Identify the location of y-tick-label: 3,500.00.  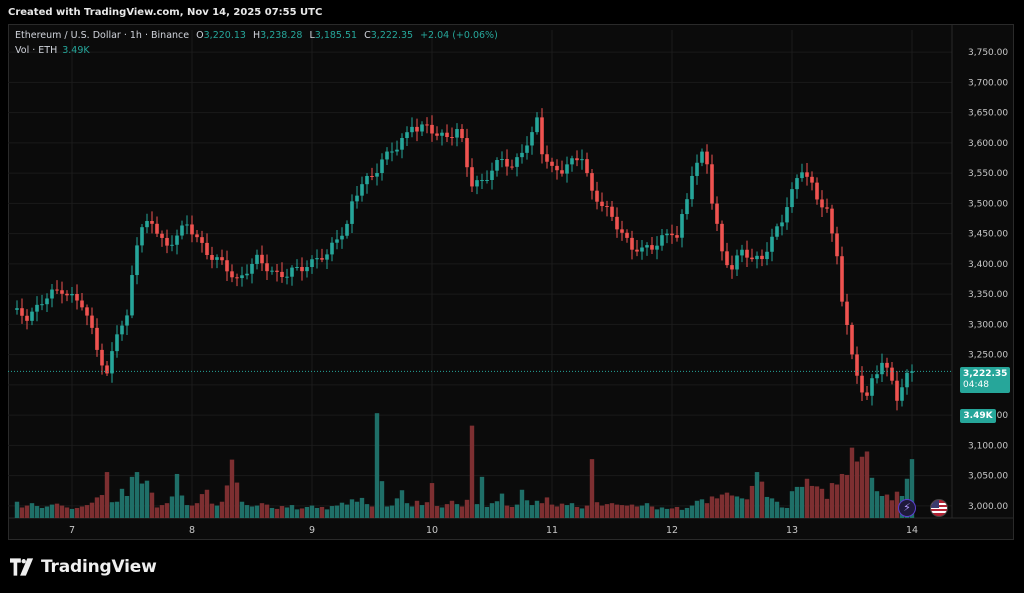
(988, 204).